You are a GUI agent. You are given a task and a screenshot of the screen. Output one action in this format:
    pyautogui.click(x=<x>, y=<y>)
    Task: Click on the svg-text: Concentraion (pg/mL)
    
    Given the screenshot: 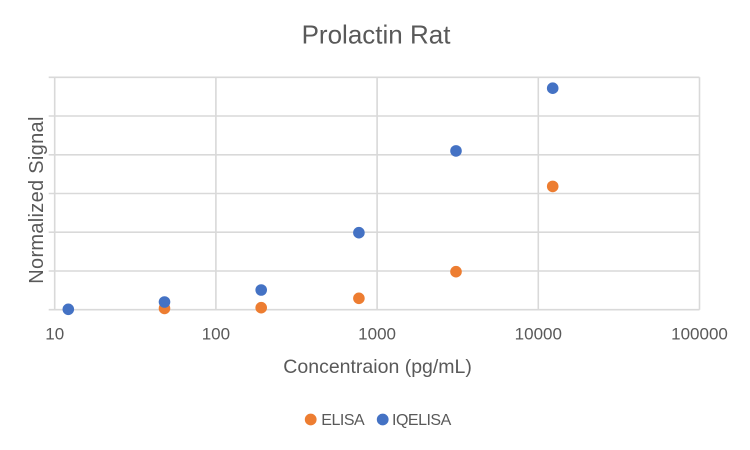 What is the action you would take?
    pyautogui.click(x=377, y=367)
    